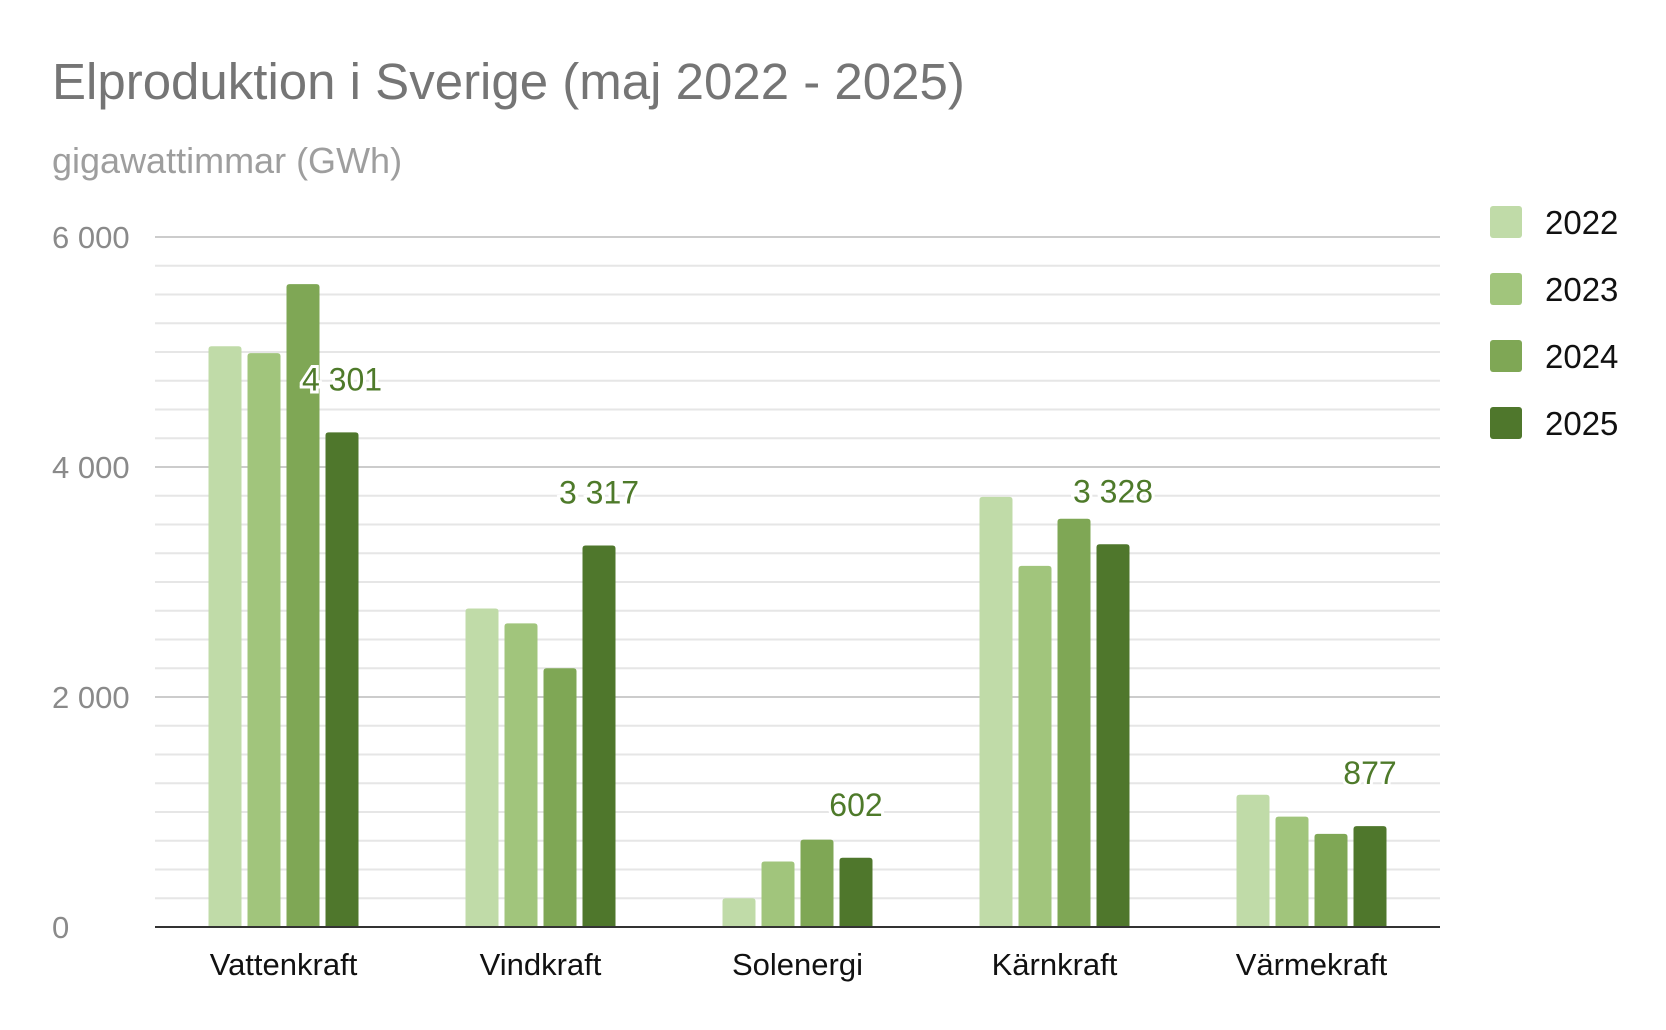 The height and width of the screenshot is (1030, 1666). What do you see at coordinates (599, 493) in the screenshot?
I see `data-label: 3 317` at bounding box center [599, 493].